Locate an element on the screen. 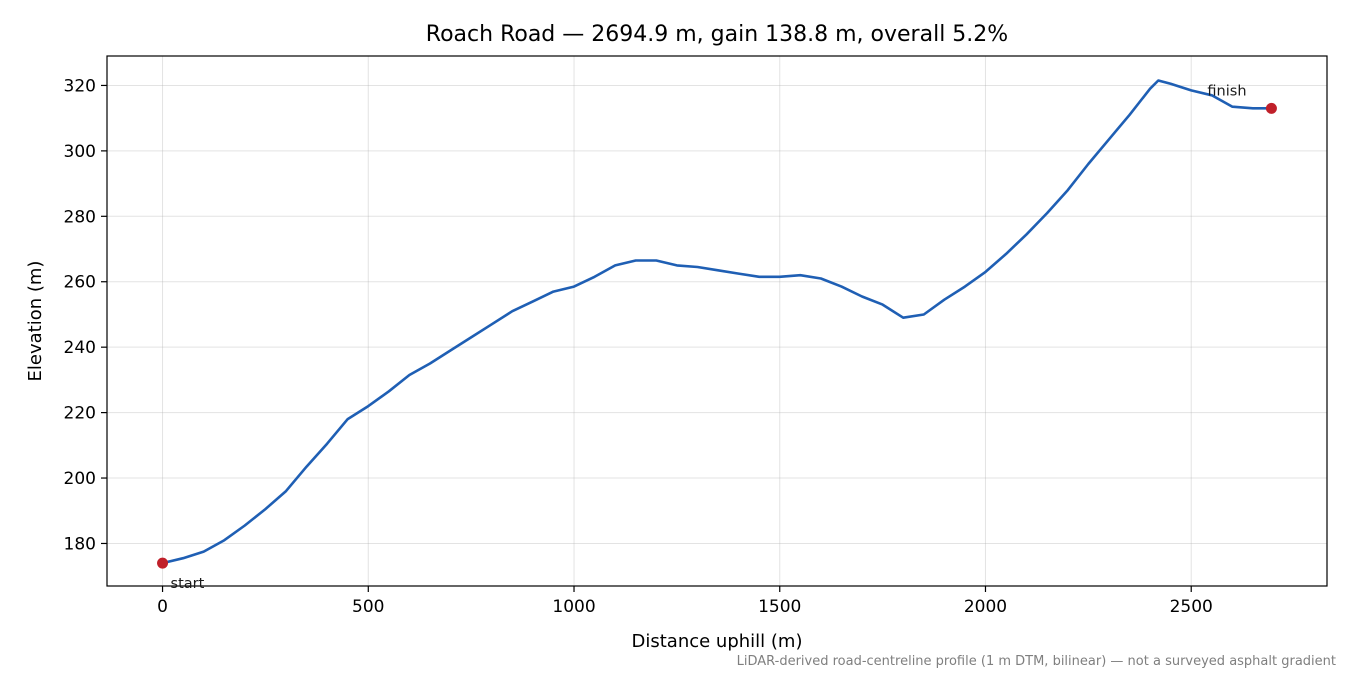 This screenshot has width=1350, height=675. y-tick-label: 240 is located at coordinates (80, 348).